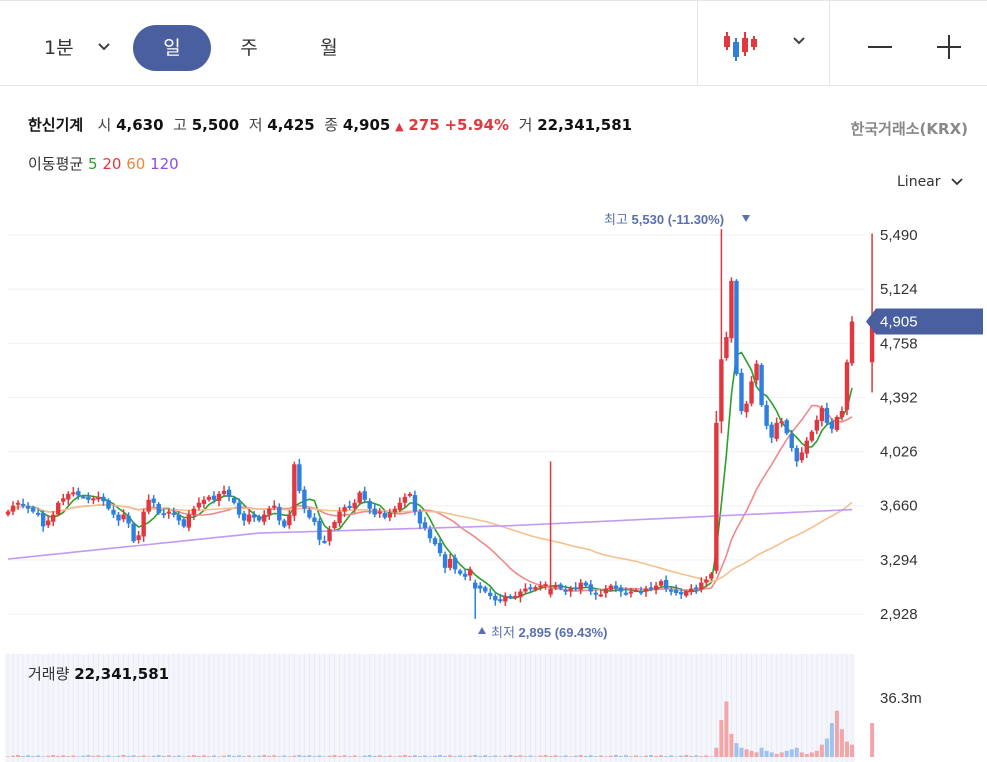 The width and height of the screenshot is (987, 762). Describe the element at coordinates (799, 41) in the screenshot. I see `chart-type-chevron-icon` at that location.